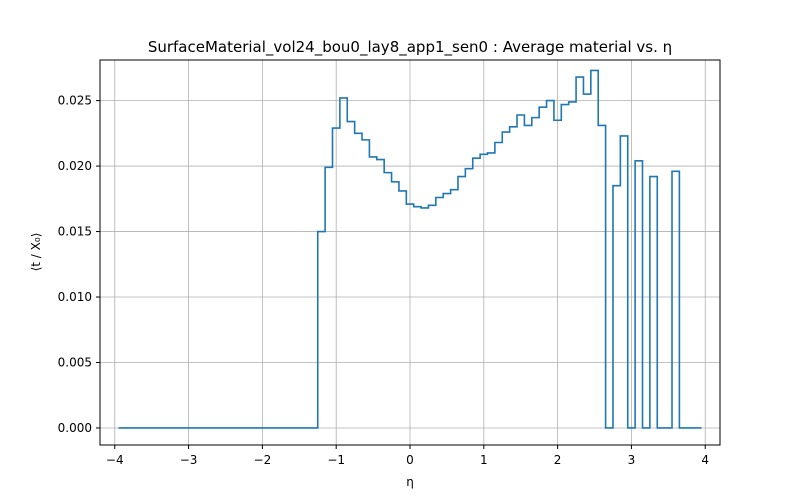  I want to click on x-tick-label: 1, so click(484, 460).